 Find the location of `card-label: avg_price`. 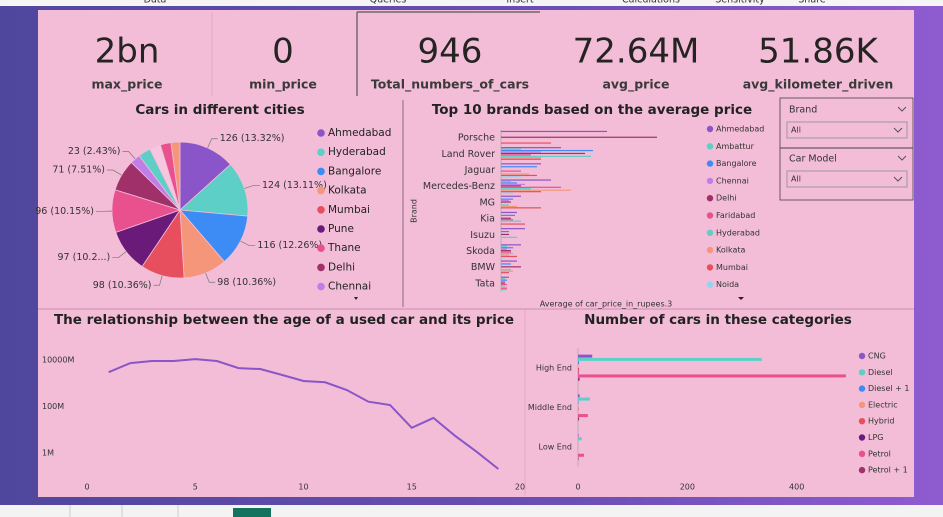

card-label: avg_price is located at coordinates (635, 85).